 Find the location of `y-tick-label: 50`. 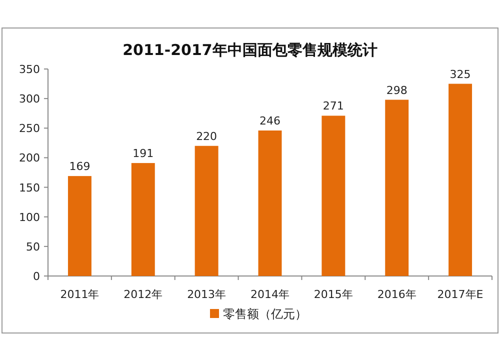

y-tick-label: 50 is located at coordinates (33, 247).